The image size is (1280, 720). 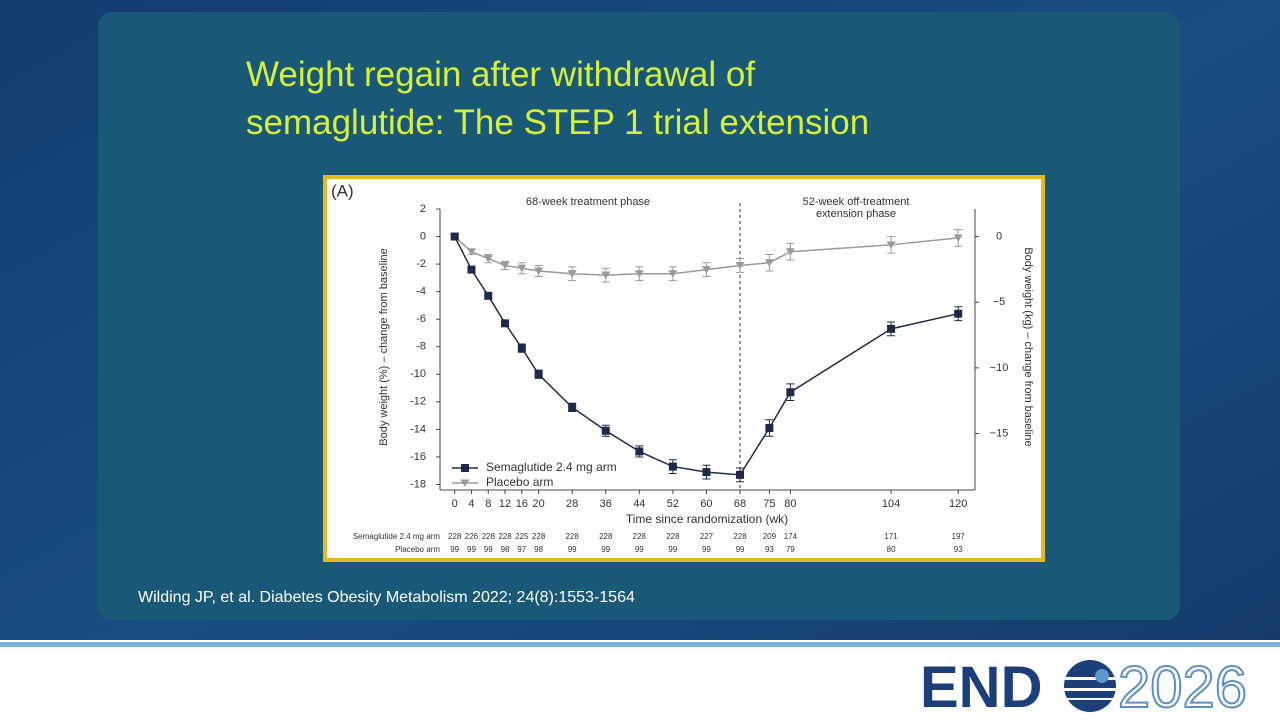 What do you see at coordinates (418, 484) in the screenshot?
I see `y-tick-label: -18` at bounding box center [418, 484].